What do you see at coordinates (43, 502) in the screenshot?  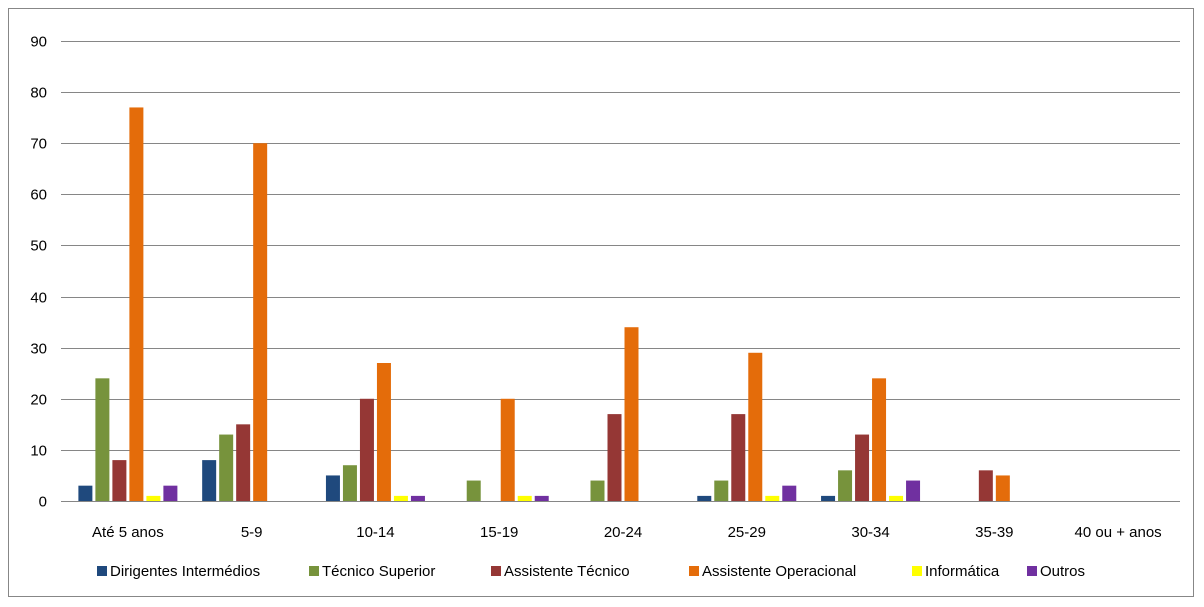 I see `y-tick-label: 0` at bounding box center [43, 502].